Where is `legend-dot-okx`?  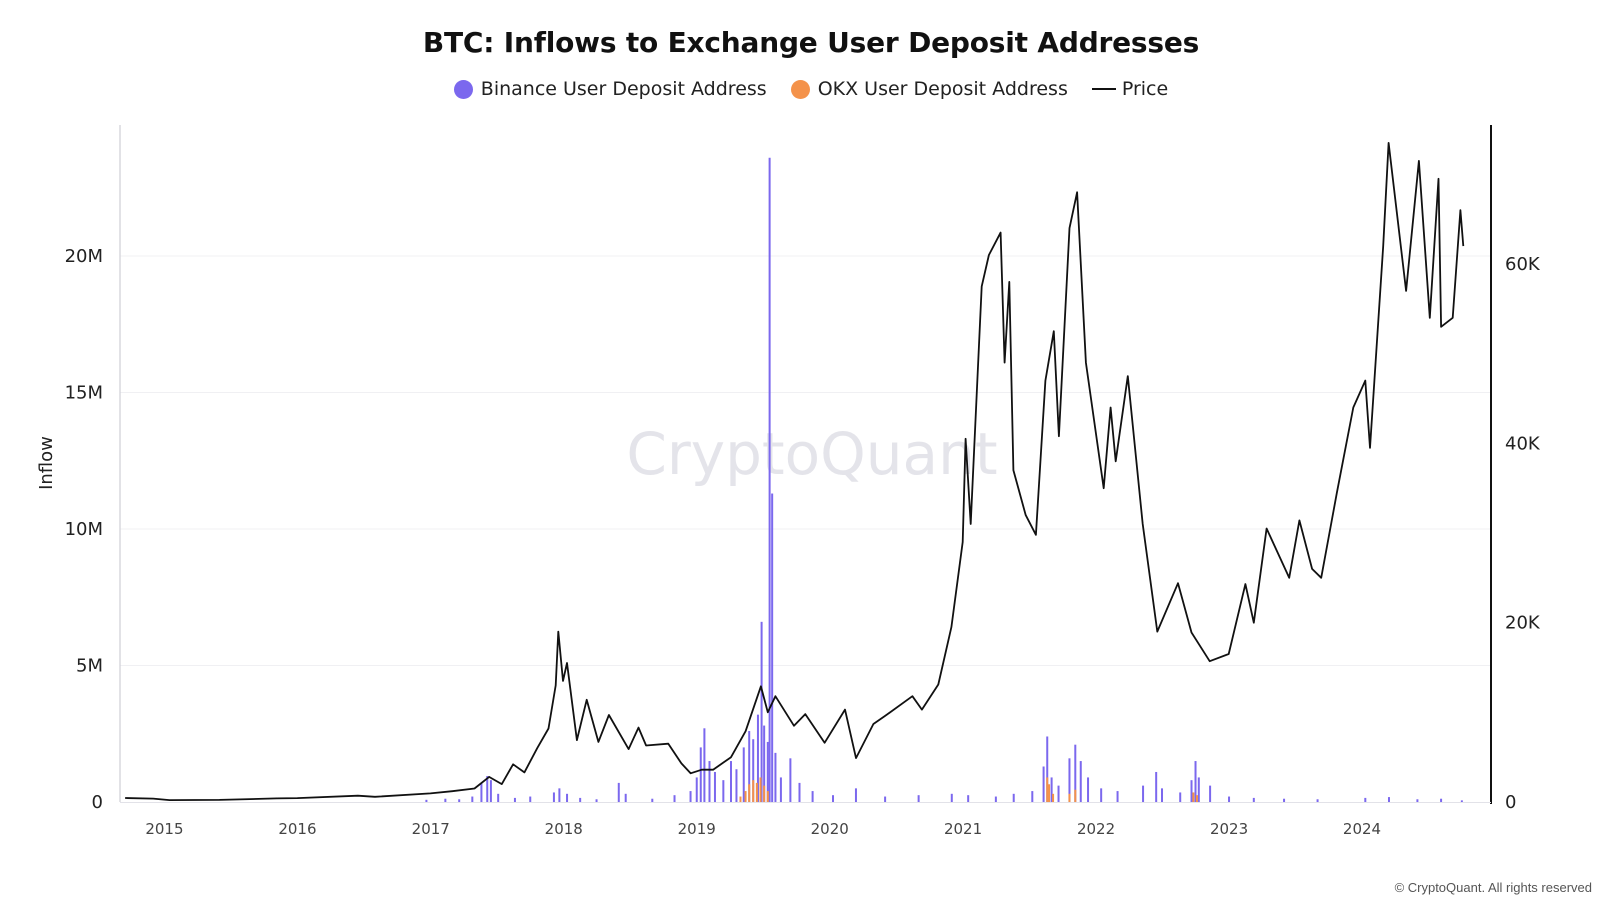
legend-dot-okx is located at coordinates (800, 89).